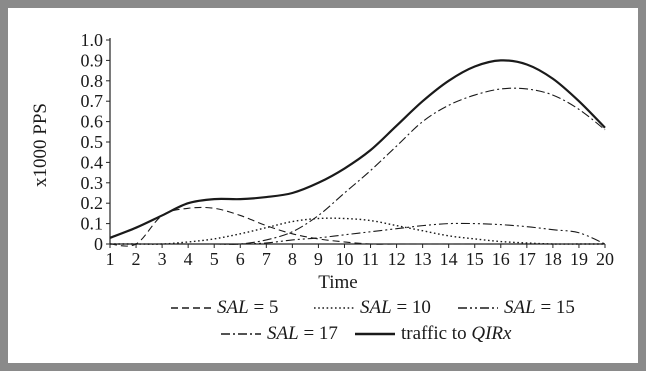 The width and height of the screenshot is (646, 371). What do you see at coordinates (214, 259) in the screenshot?
I see `x-tick-label: 5` at bounding box center [214, 259].